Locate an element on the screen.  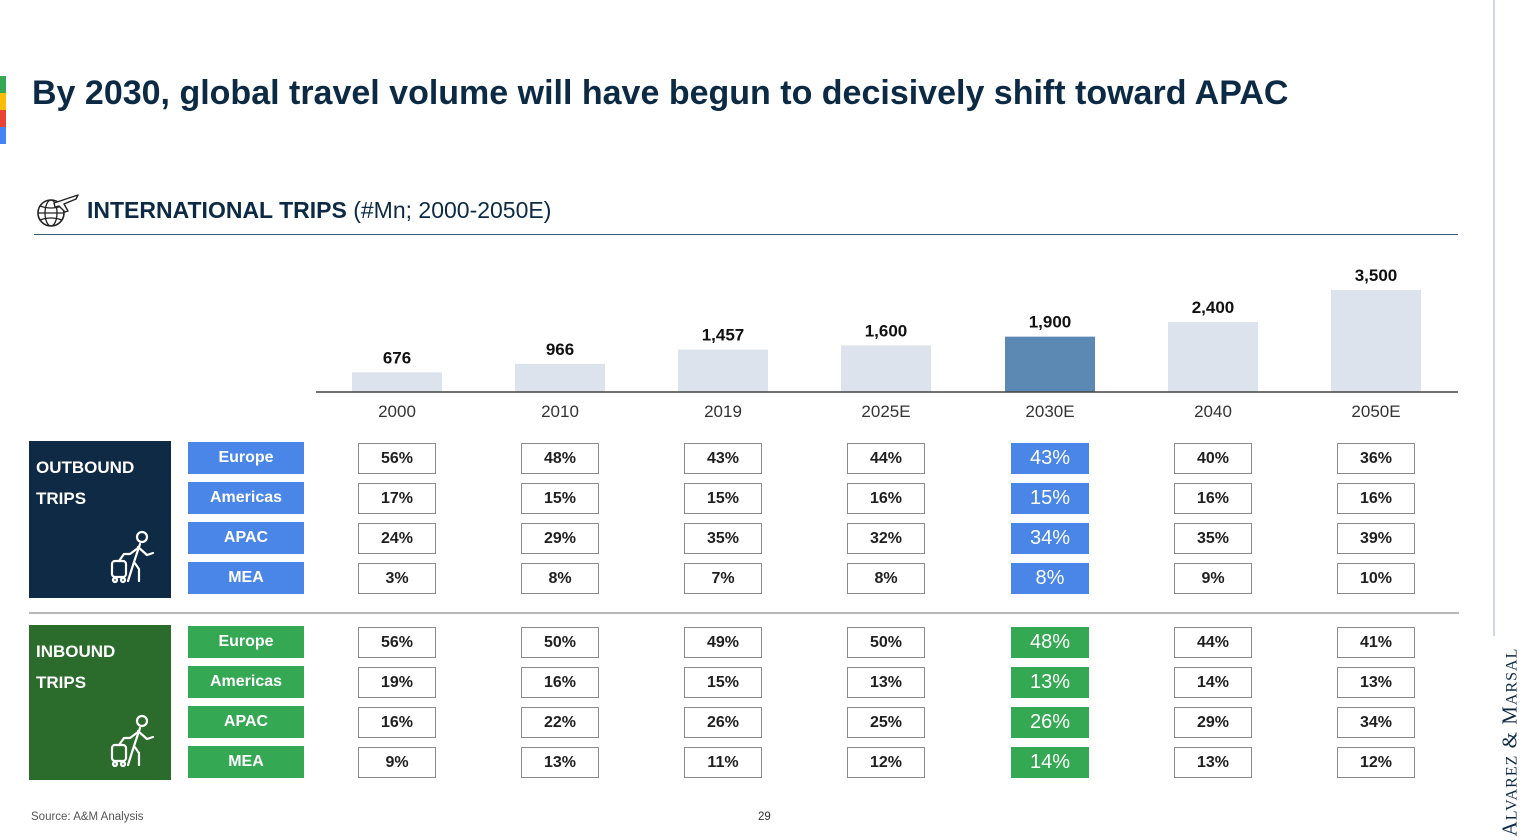
bar-2000 is located at coordinates (397, 382).